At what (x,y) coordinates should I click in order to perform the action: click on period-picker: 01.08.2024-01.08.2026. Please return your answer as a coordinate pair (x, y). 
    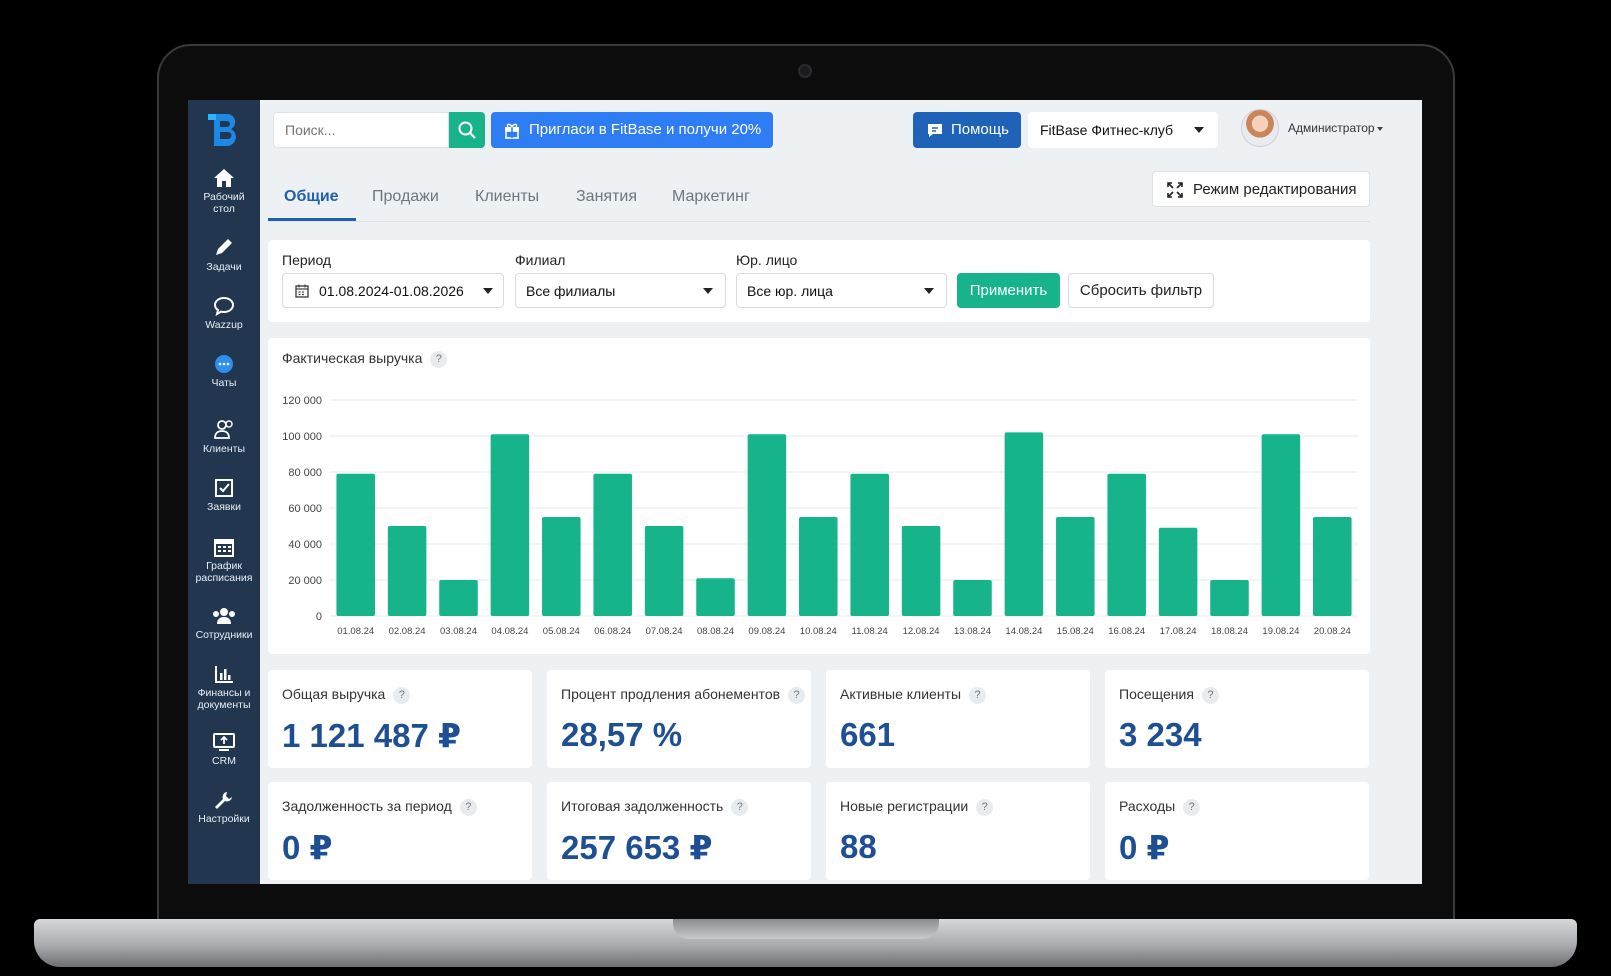
    Looking at the image, I should click on (393, 290).